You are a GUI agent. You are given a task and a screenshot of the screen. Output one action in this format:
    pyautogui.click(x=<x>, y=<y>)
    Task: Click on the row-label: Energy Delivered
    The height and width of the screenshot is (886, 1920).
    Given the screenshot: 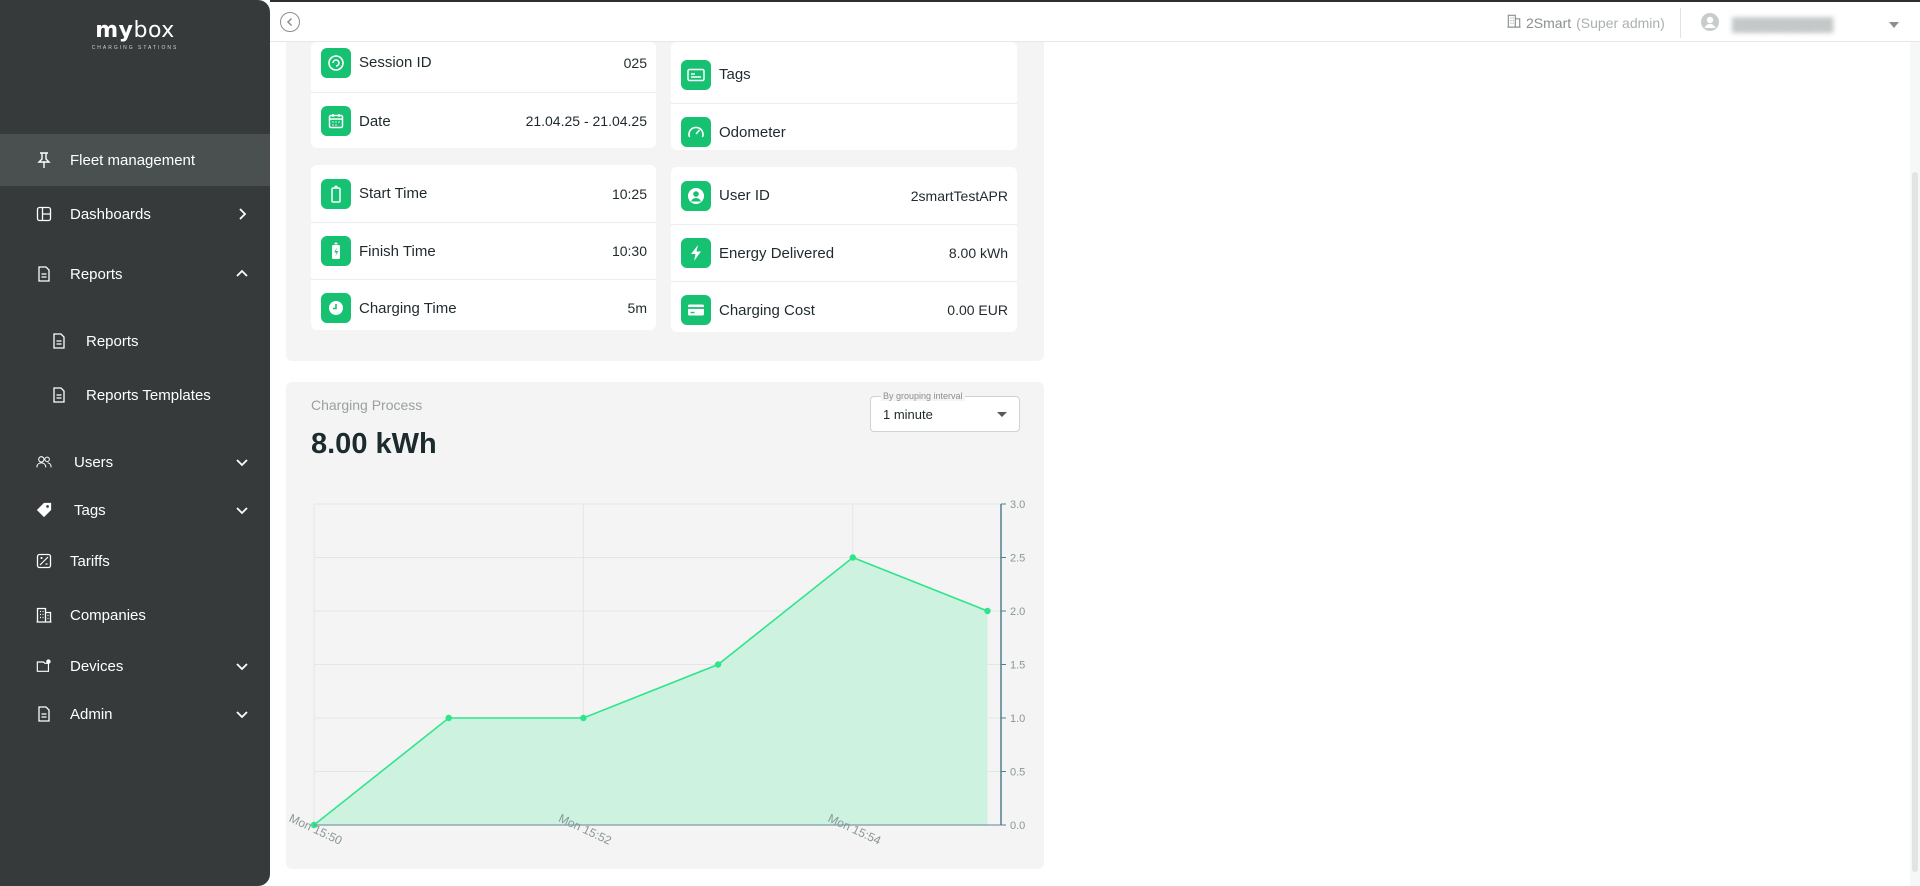 What is the action you would take?
    pyautogui.click(x=777, y=253)
    